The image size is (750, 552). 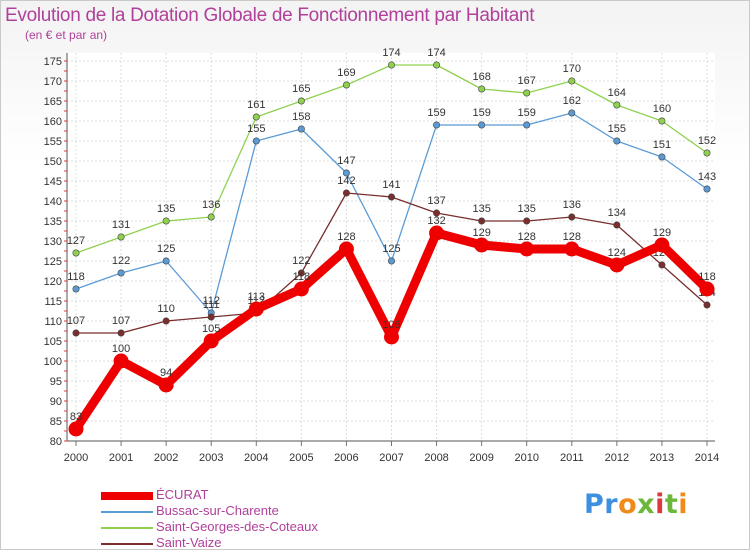 What do you see at coordinates (211, 458) in the screenshot?
I see `x-tick-label: 2003` at bounding box center [211, 458].